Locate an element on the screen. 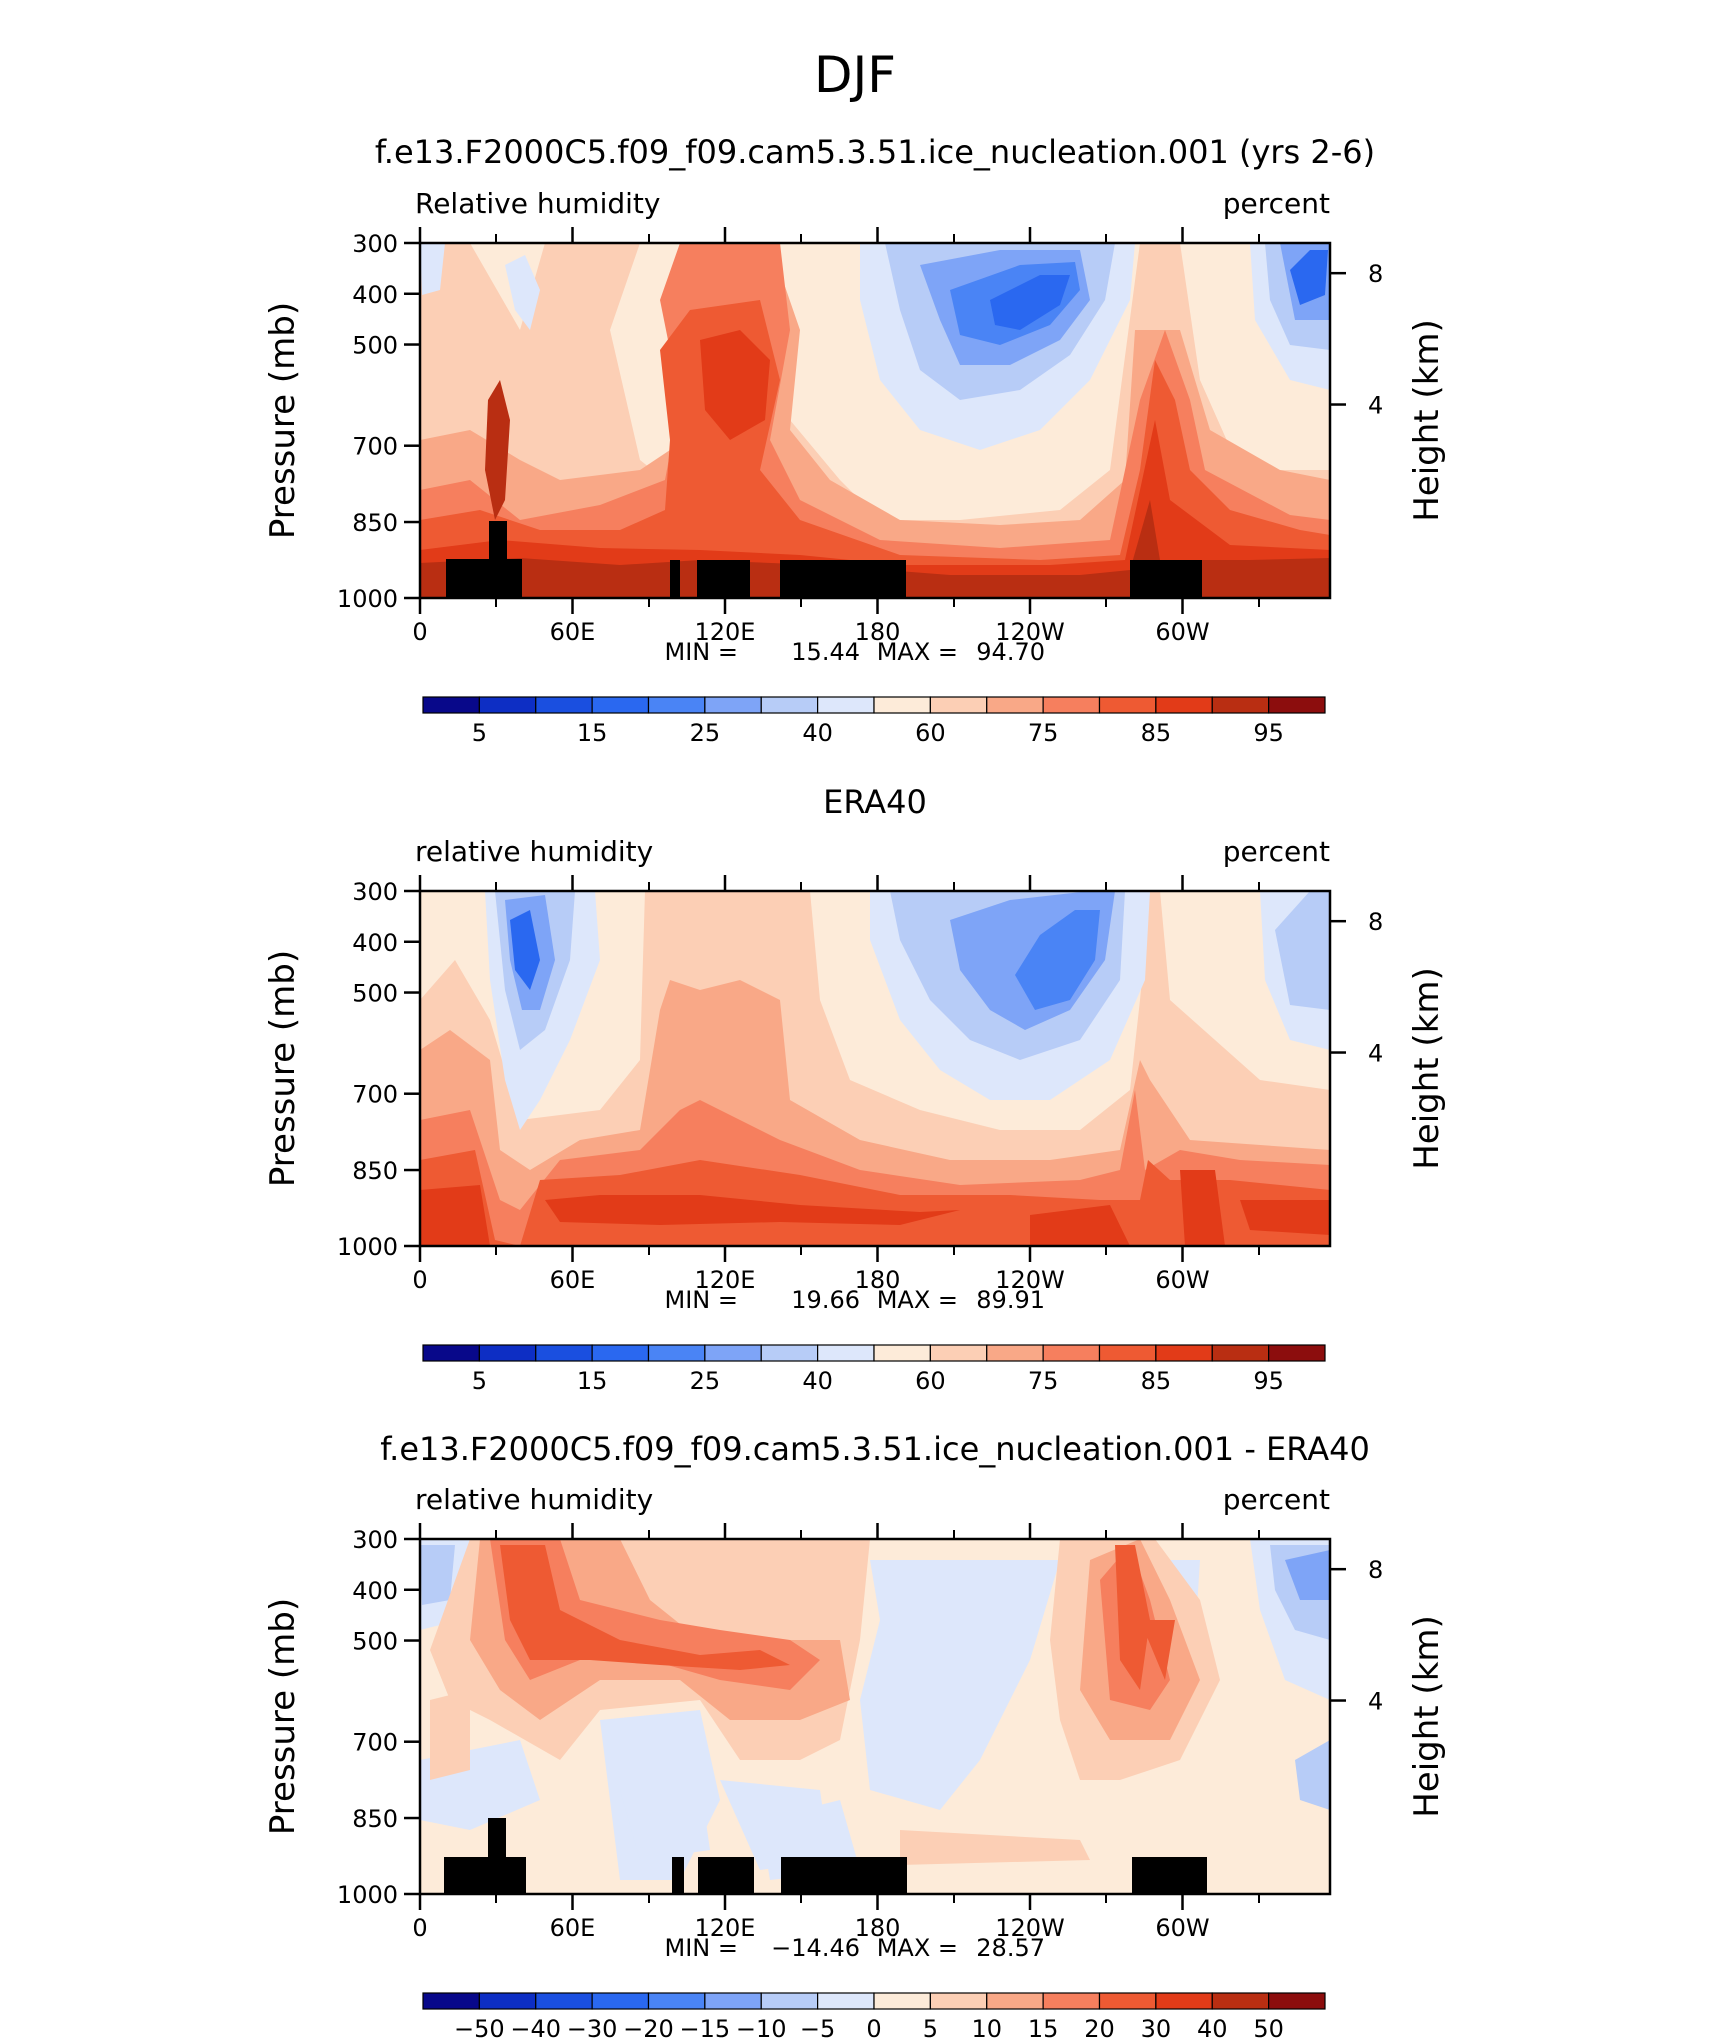  x-tick-label: 60E is located at coordinates (573, 1928).